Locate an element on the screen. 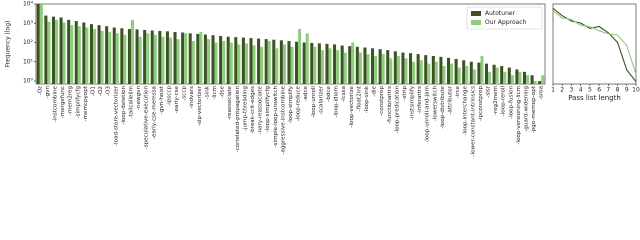  x-tick-label: -indvars is located at coordinates (192, 97).